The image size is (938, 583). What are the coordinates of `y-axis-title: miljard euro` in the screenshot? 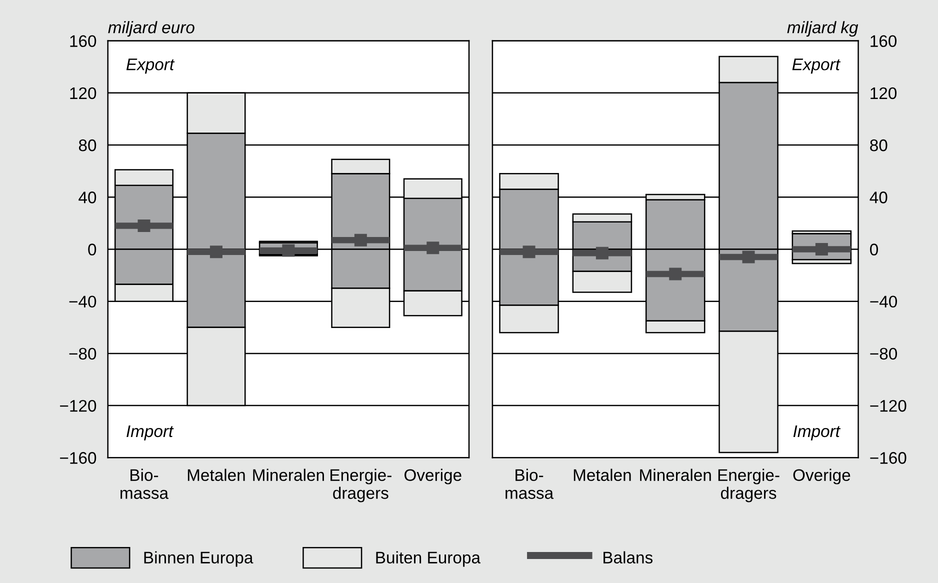 It's located at (151, 29).